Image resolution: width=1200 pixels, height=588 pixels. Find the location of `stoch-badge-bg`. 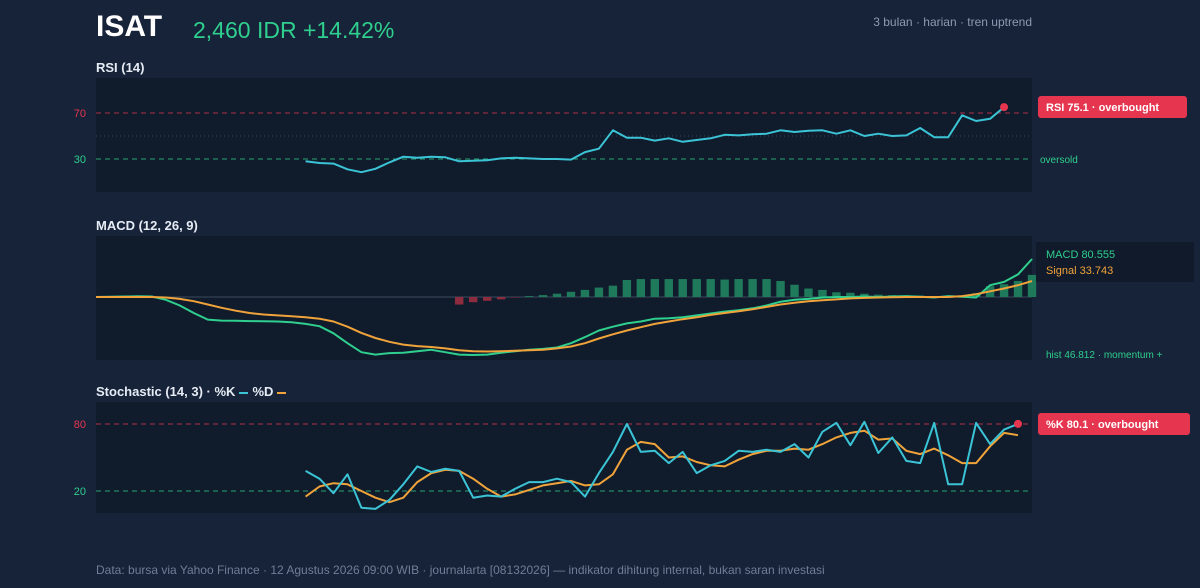

stoch-badge-bg is located at coordinates (1114, 424).